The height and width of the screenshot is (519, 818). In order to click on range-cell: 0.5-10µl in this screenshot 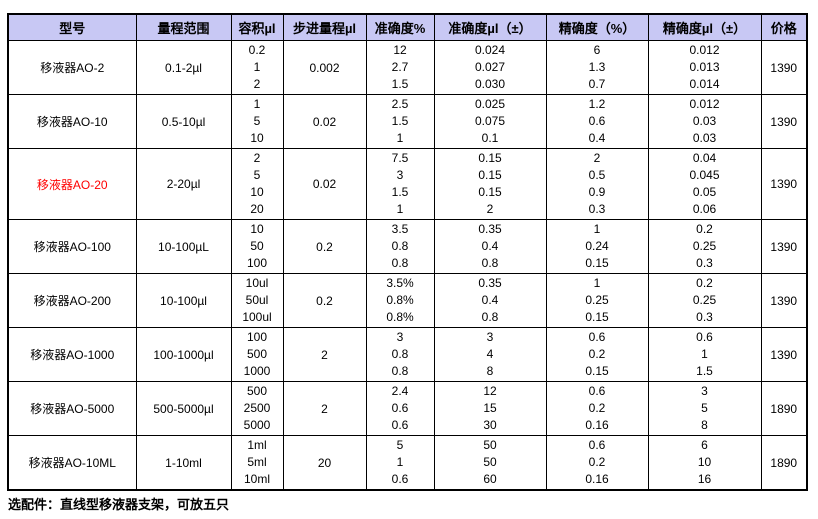, I will do `click(183, 121)`.